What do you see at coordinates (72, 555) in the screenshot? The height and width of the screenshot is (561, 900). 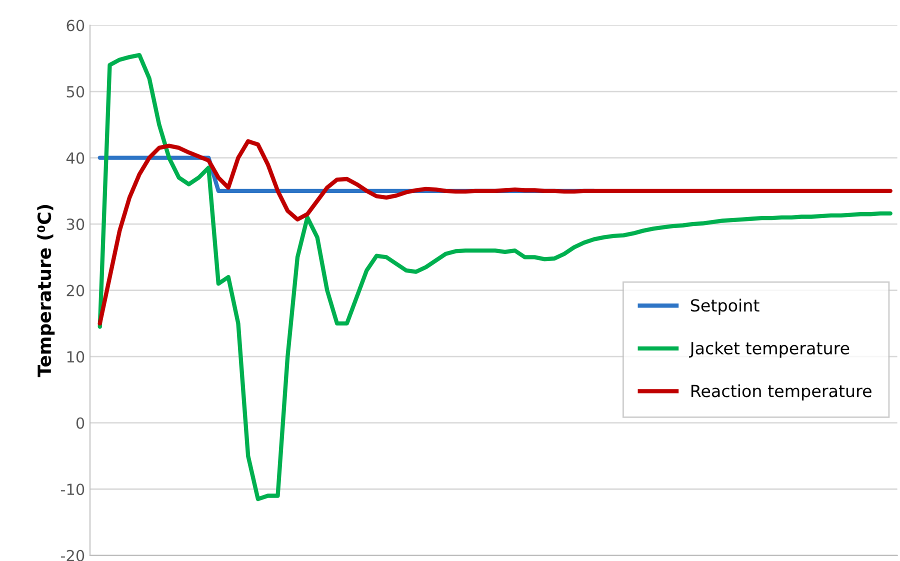 I see `y-tick-label: -20` at bounding box center [72, 555].